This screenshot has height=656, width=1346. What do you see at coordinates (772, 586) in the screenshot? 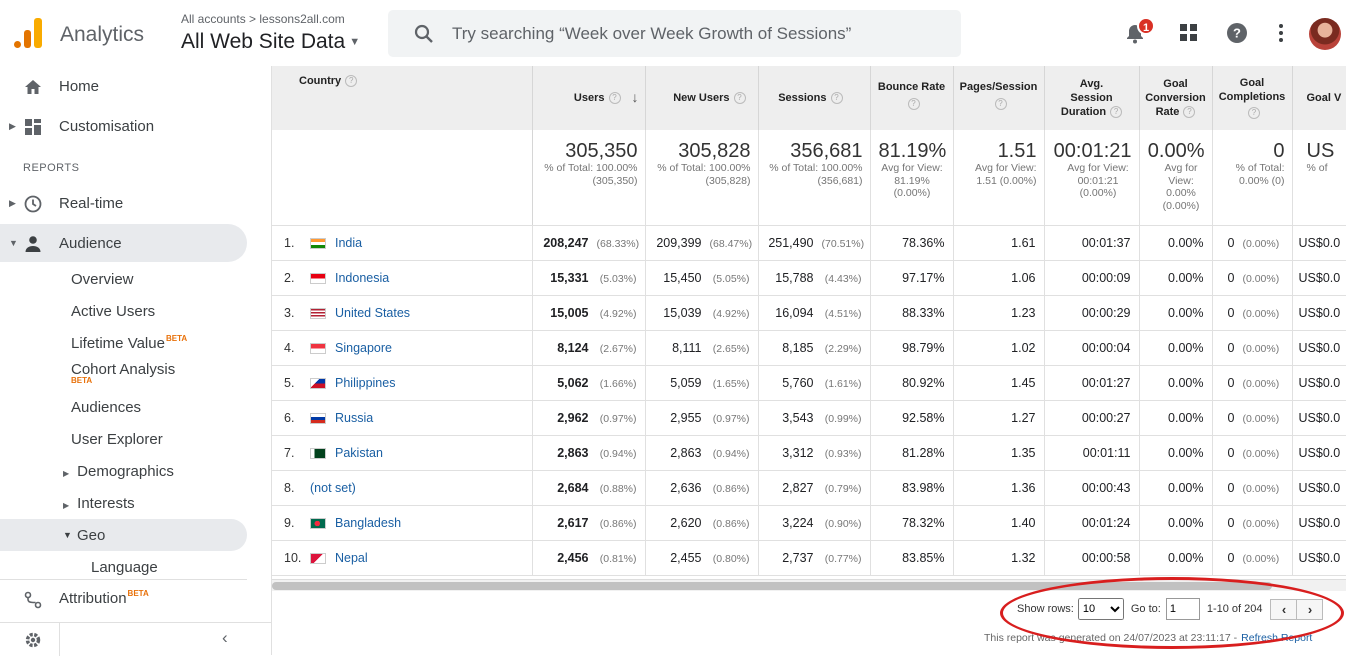
I see `scrollbar-thumb` at bounding box center [772, 586].